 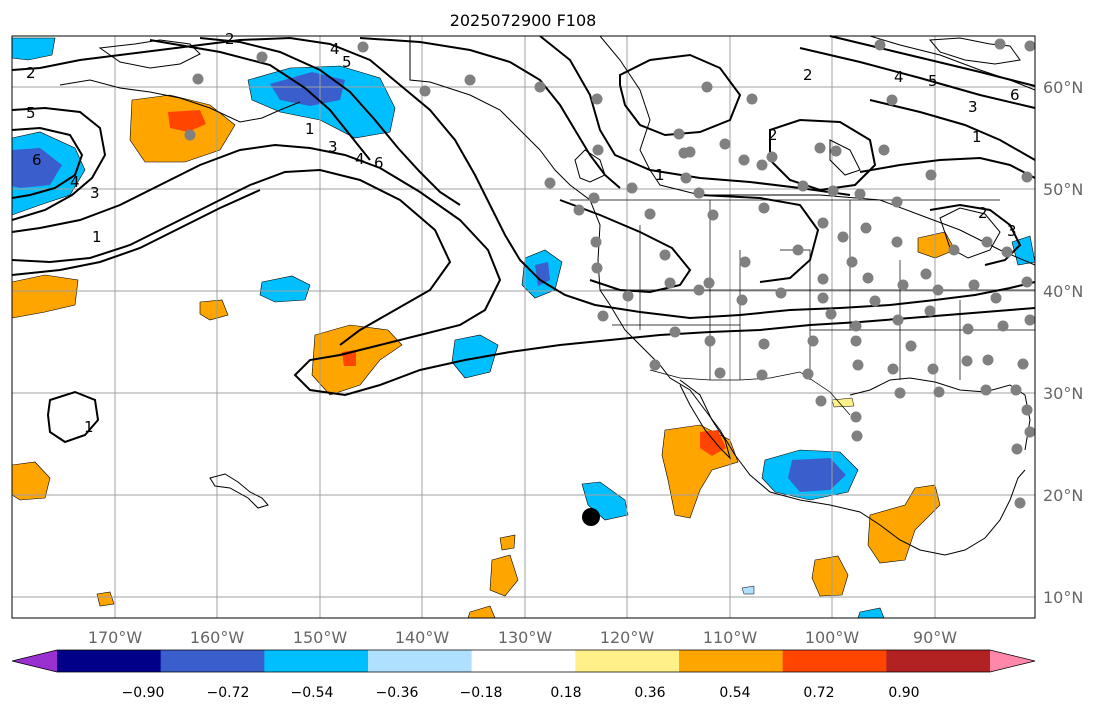 What do you see at coordinates (347, 62) in the screenshot?
I see `contour-label: 5` at bounding box center [347, 62].